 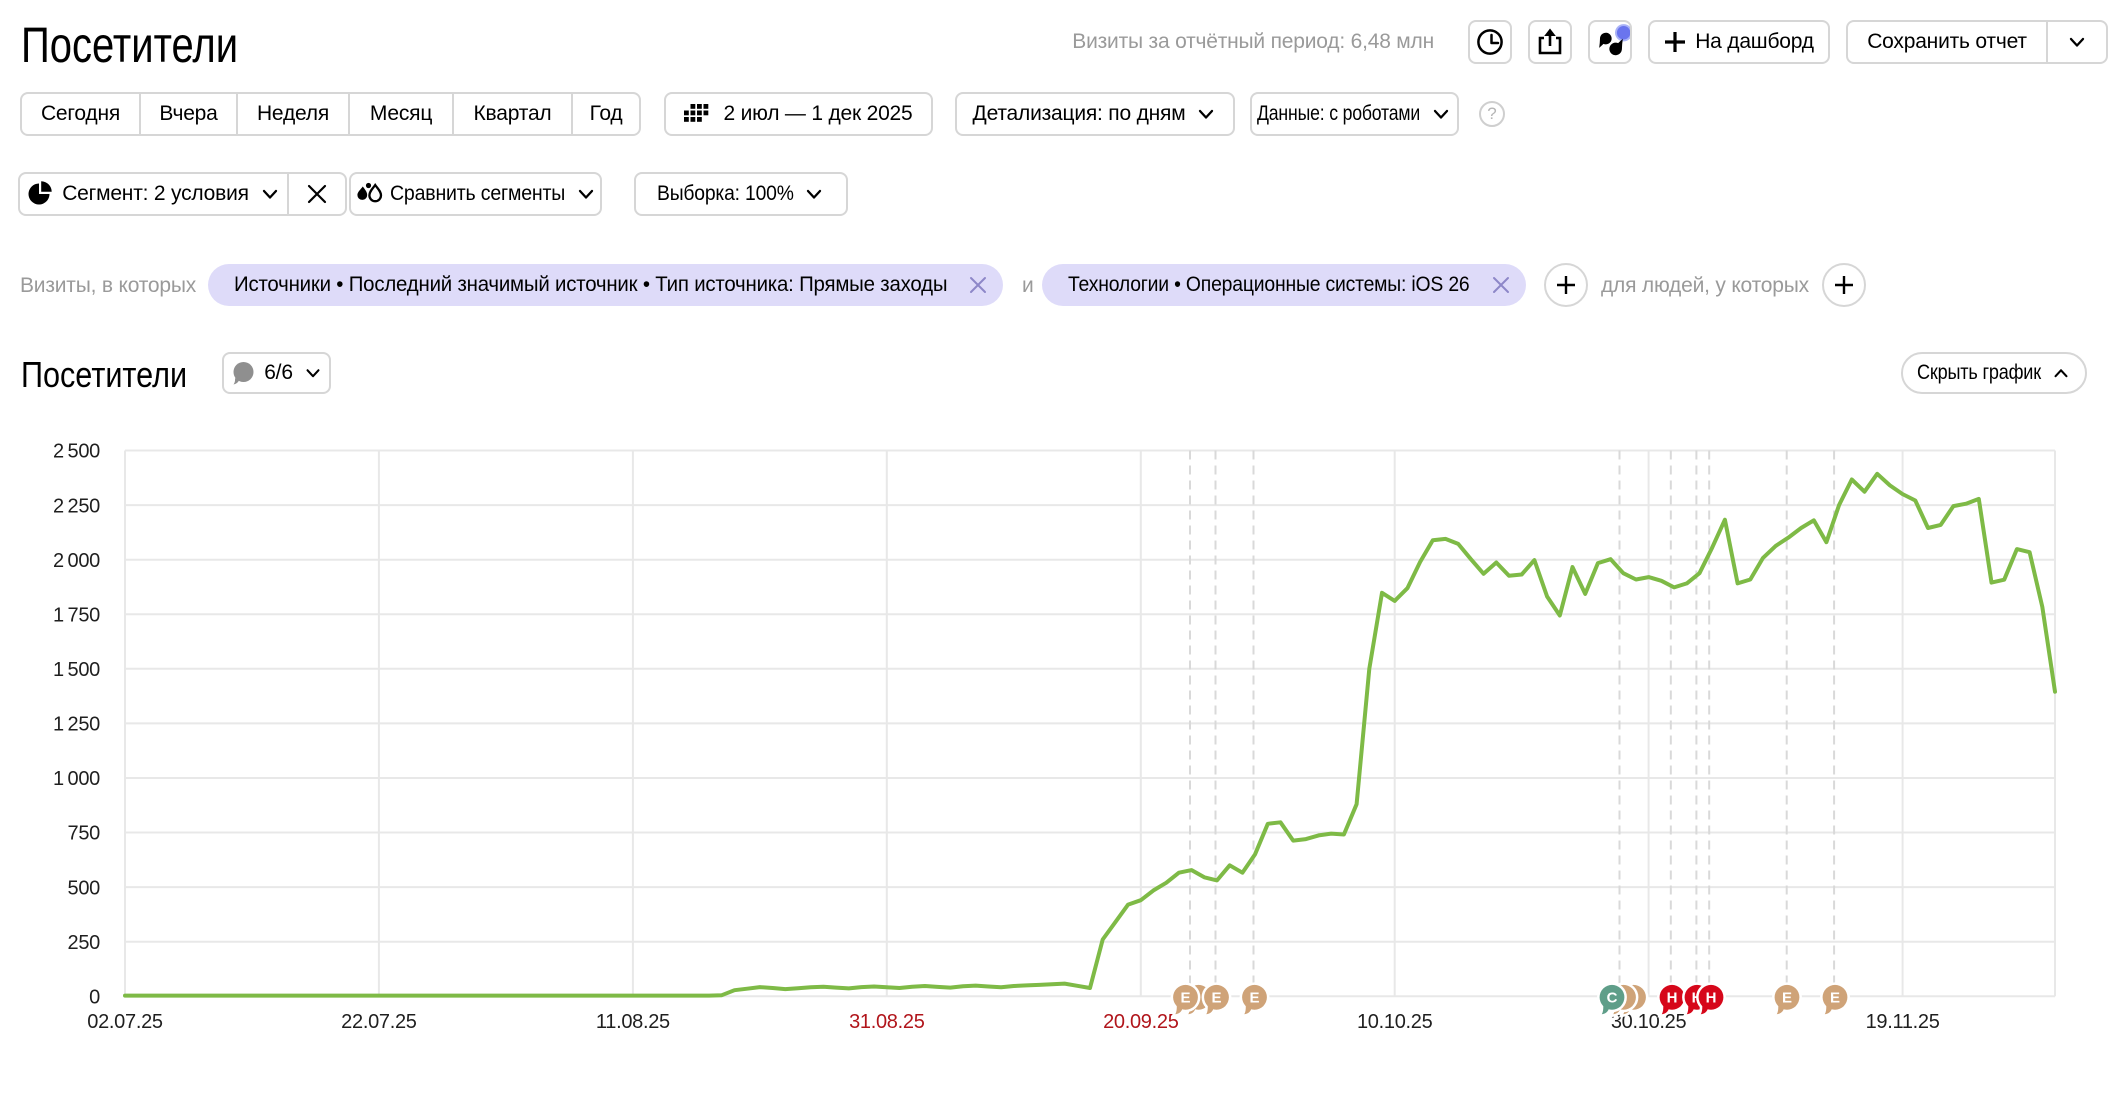 I want to click on svg-text: 1 250, so click(x=76, y=725).